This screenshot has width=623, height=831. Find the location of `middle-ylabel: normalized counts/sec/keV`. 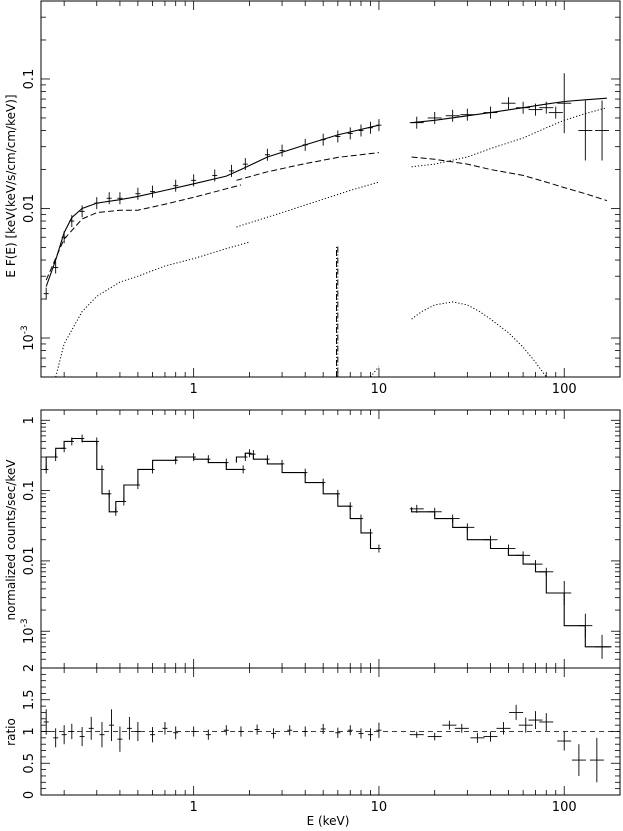

middle-ylabel: normalized counts/sec/keV is located at coordinates (11, 540).